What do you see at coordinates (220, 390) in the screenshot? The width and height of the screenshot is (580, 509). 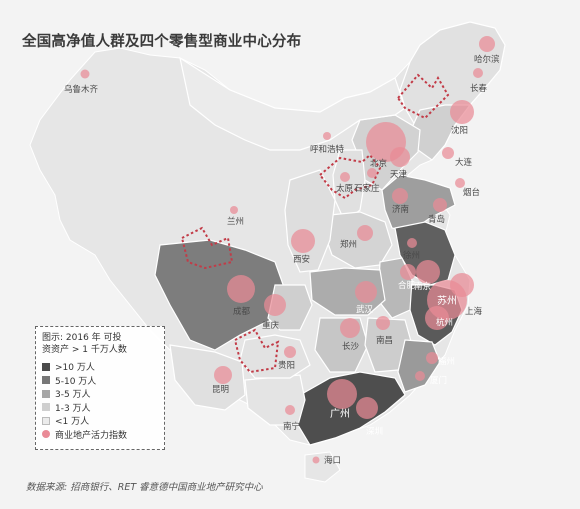 I see `city-label-kunming: 昆明` at bounding box center [220, 390].